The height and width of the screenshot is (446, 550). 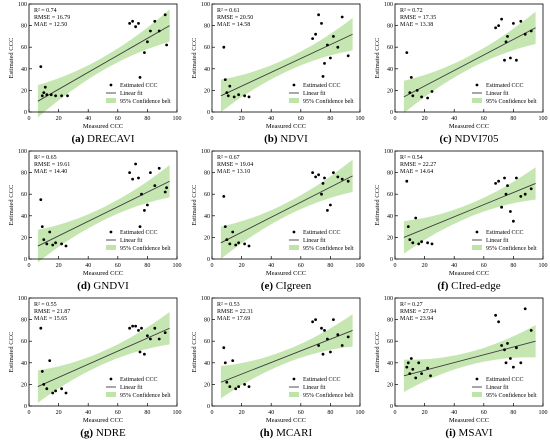 What do you see at coordinates (450, 433) in the screenshot?
I see `panel-caption-letter: (i)` at bounding box center [450, 433].